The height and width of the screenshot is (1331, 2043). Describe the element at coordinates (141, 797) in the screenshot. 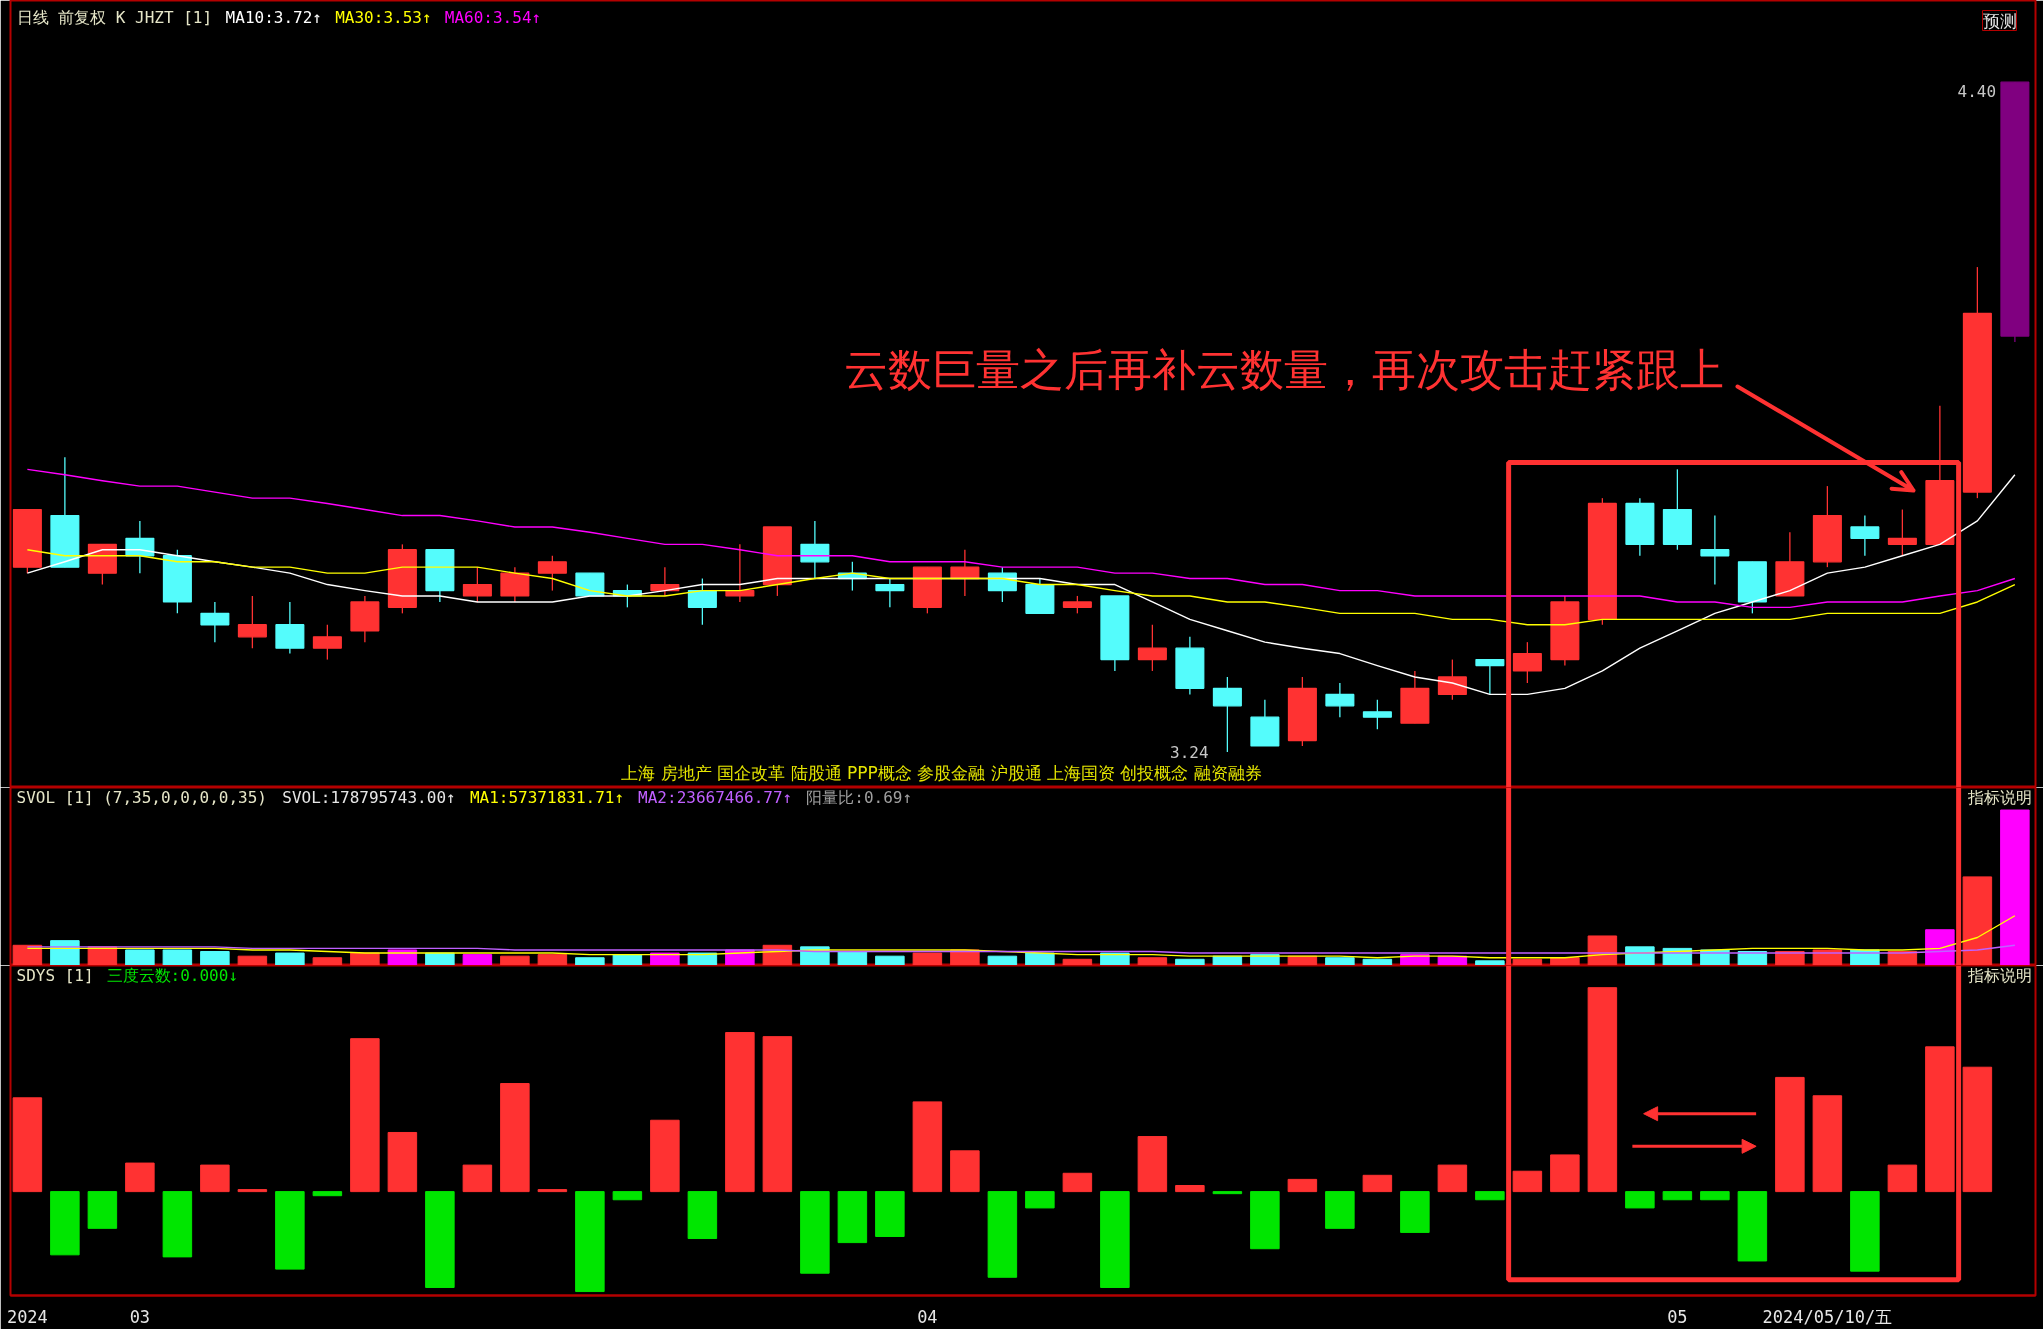

I see `chart-title: SVOL [1] (7,35,0,0,0,0,35)` at that location.